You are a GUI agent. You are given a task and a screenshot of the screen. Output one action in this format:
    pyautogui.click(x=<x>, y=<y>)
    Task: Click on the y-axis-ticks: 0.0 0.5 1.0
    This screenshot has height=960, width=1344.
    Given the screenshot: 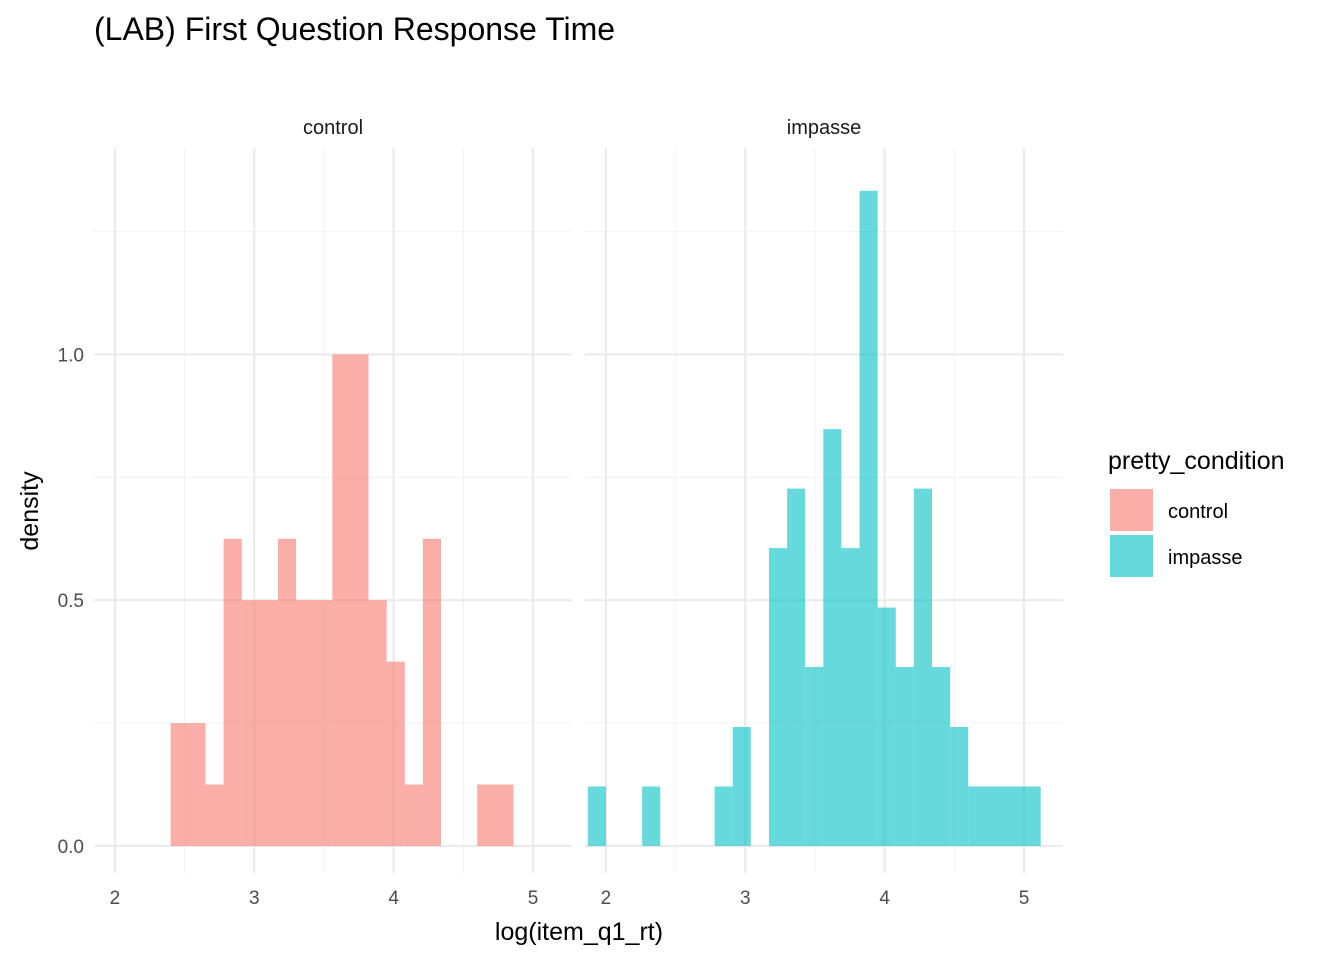 What is the action you would take?
    pyautogui.click(x=71, y=601)
    